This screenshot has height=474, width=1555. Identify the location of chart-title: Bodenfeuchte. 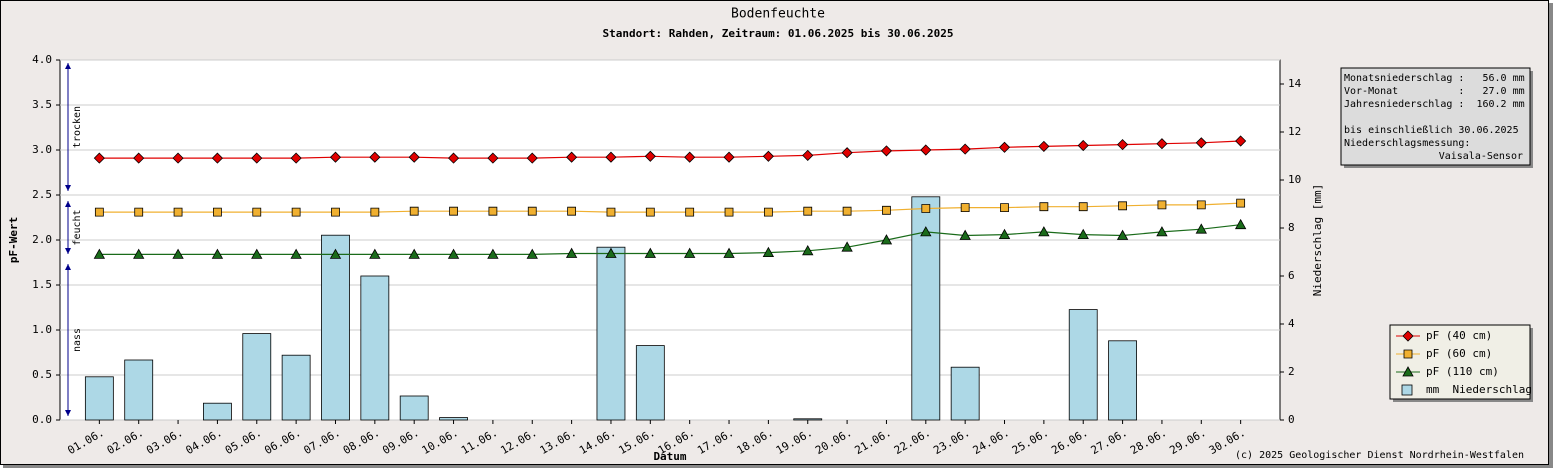
(778, 14).